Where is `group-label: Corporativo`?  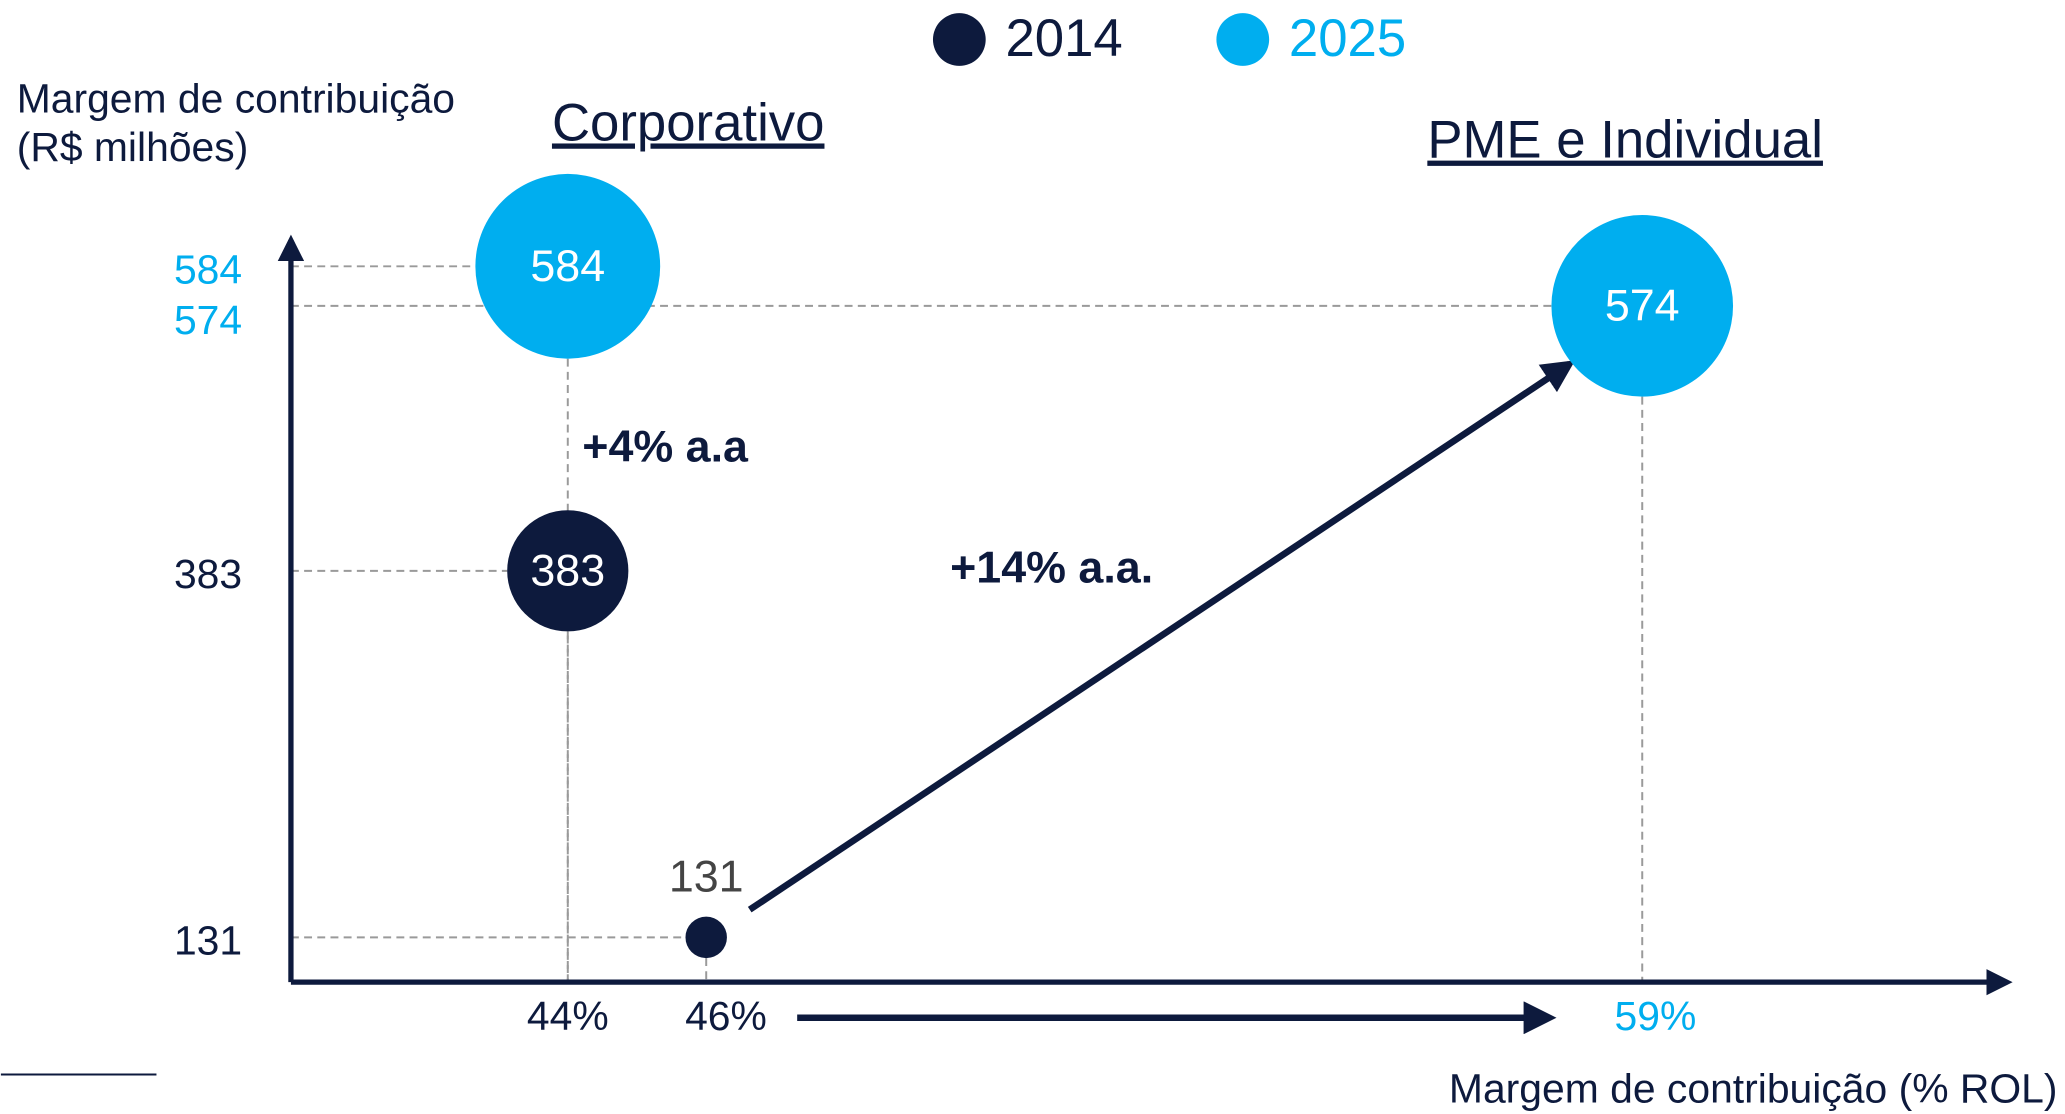
group-label: Corporativo is located at coordinates (688, 122).